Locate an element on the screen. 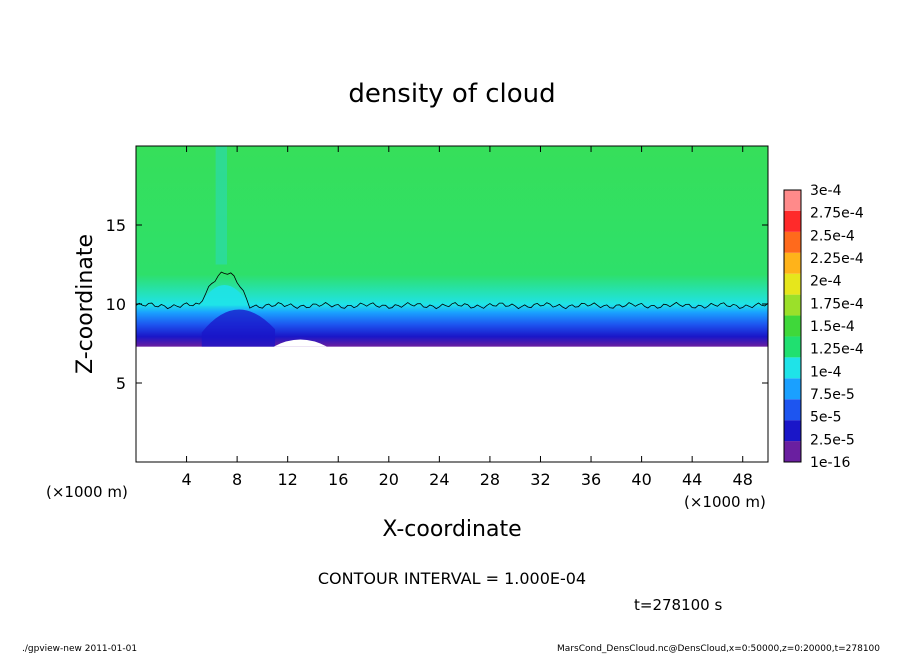 Image resolution: width=904 pixels, height=654 pixels. x-tick-label: 32 is located at coordinates (540, 479).